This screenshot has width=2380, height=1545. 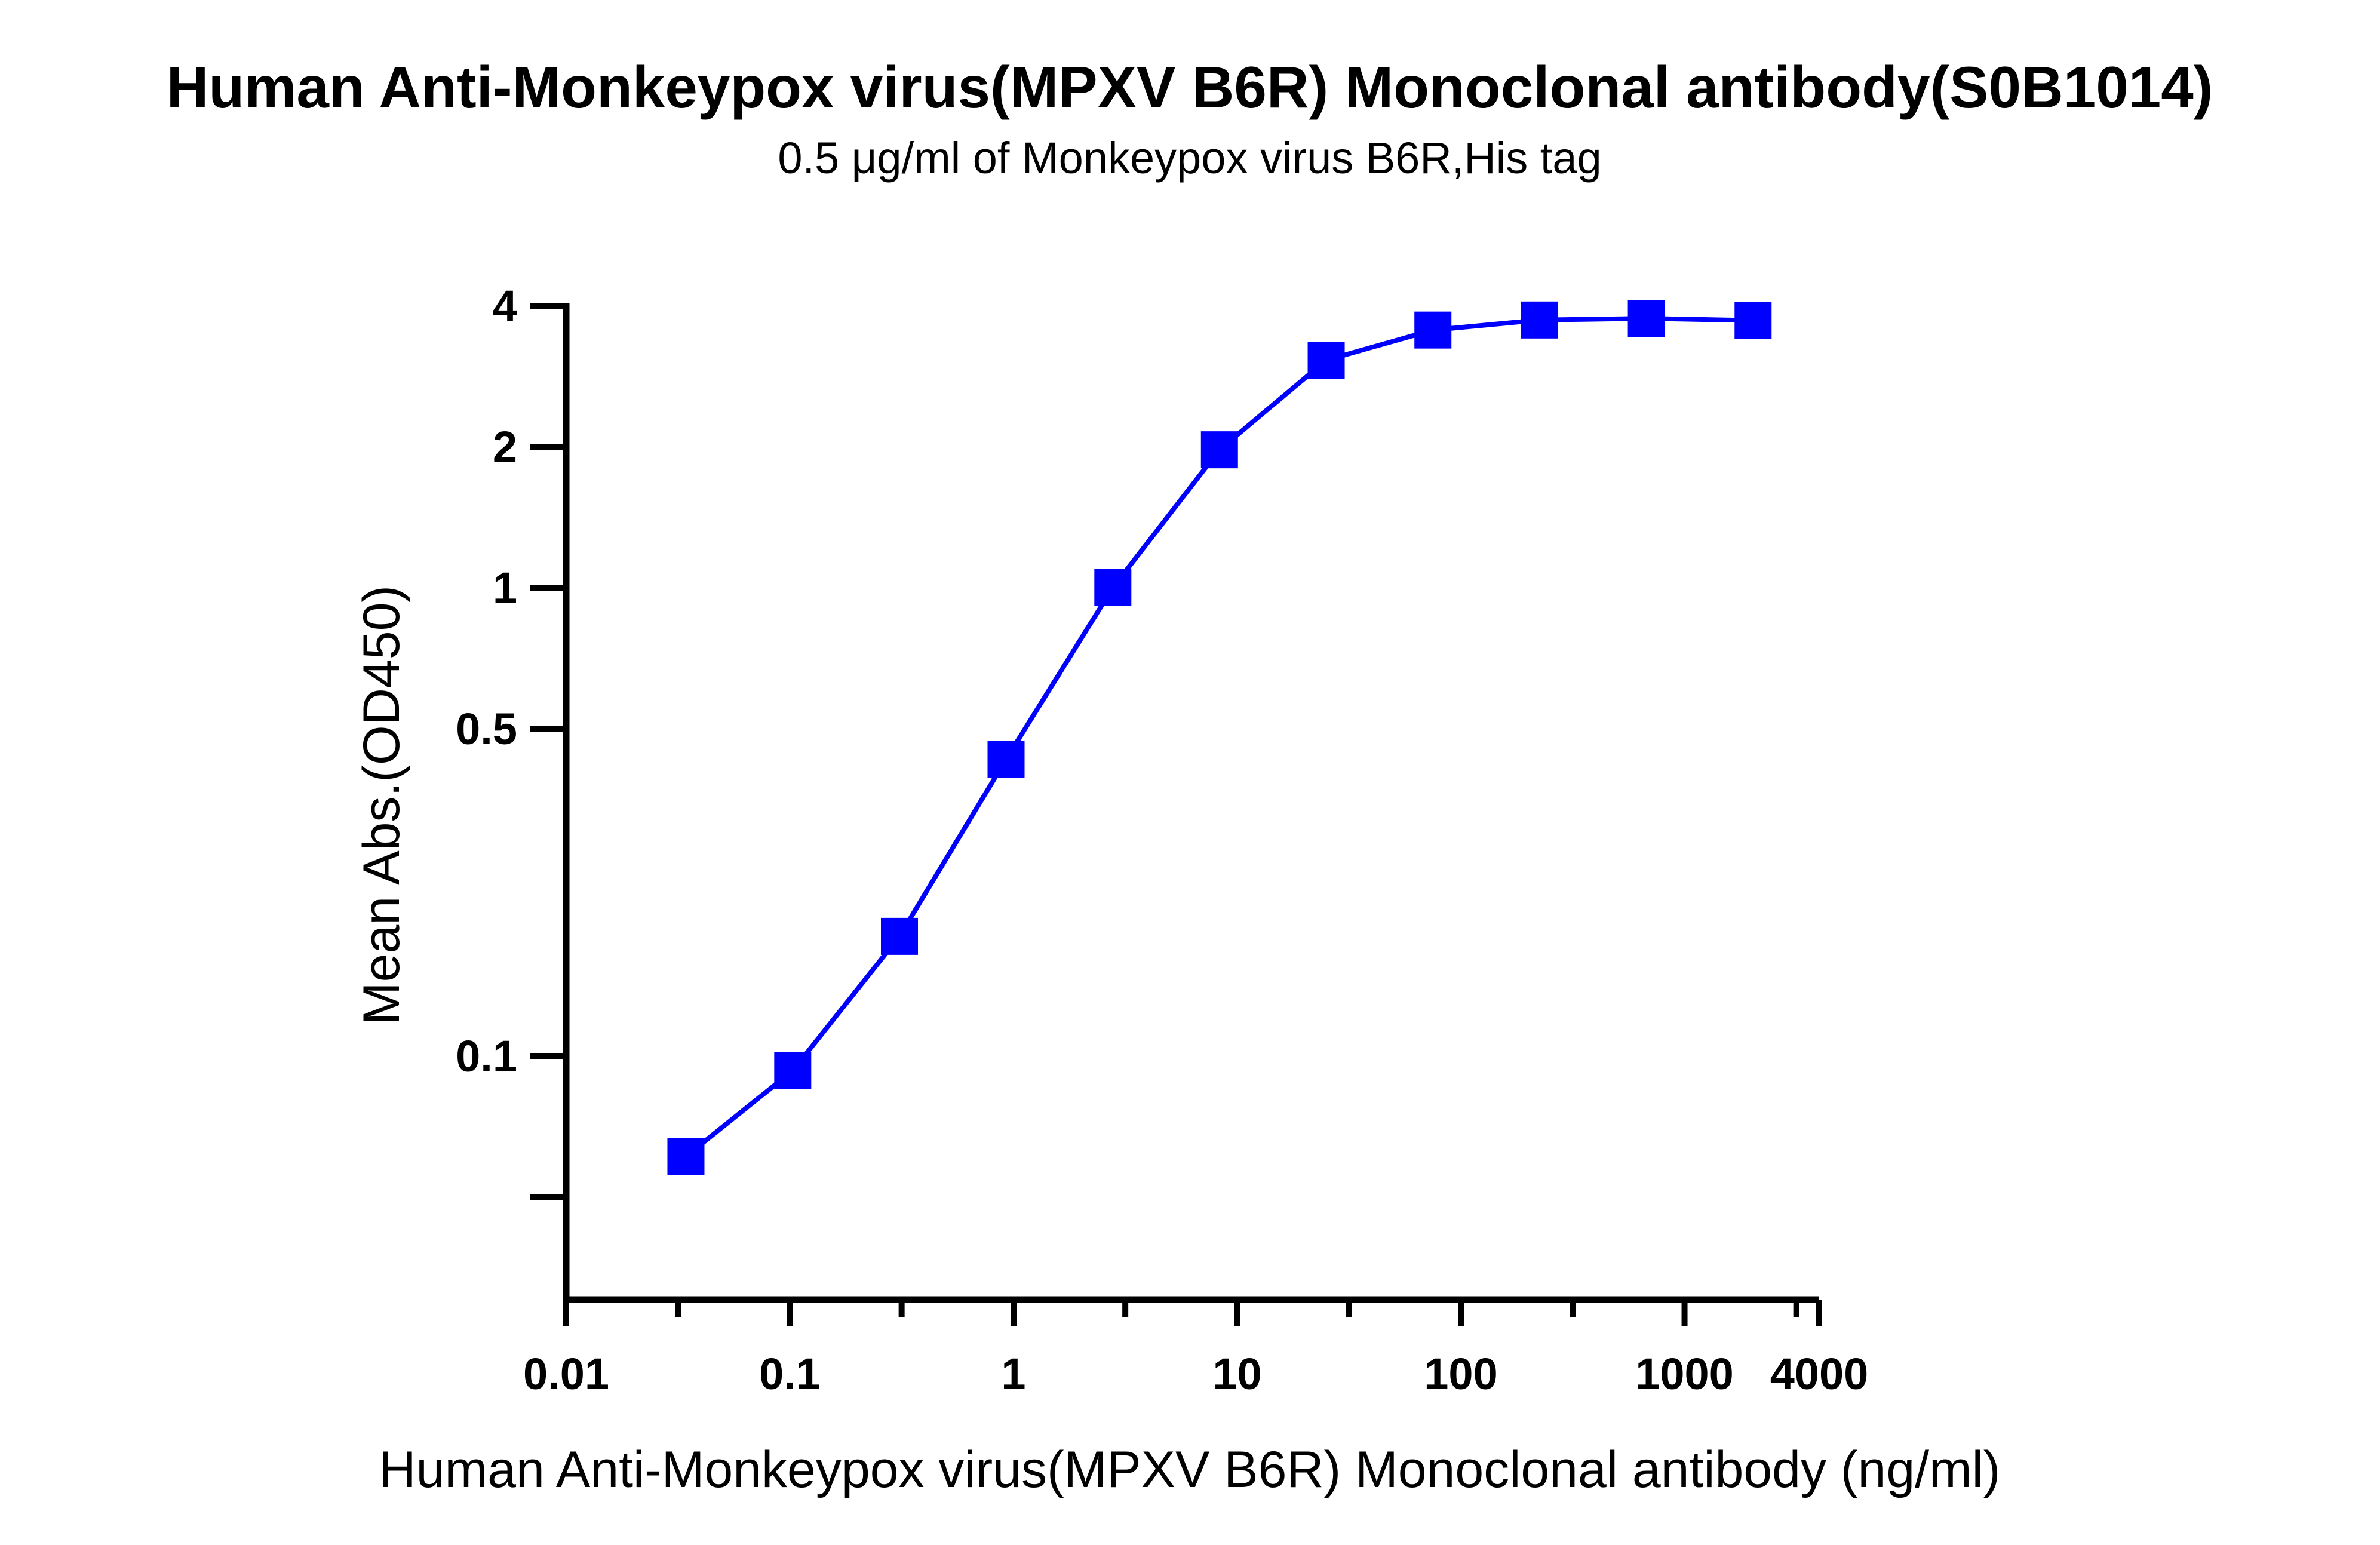 I want to click on x-tick-label: 4000, so click(x=1819, y=1374).